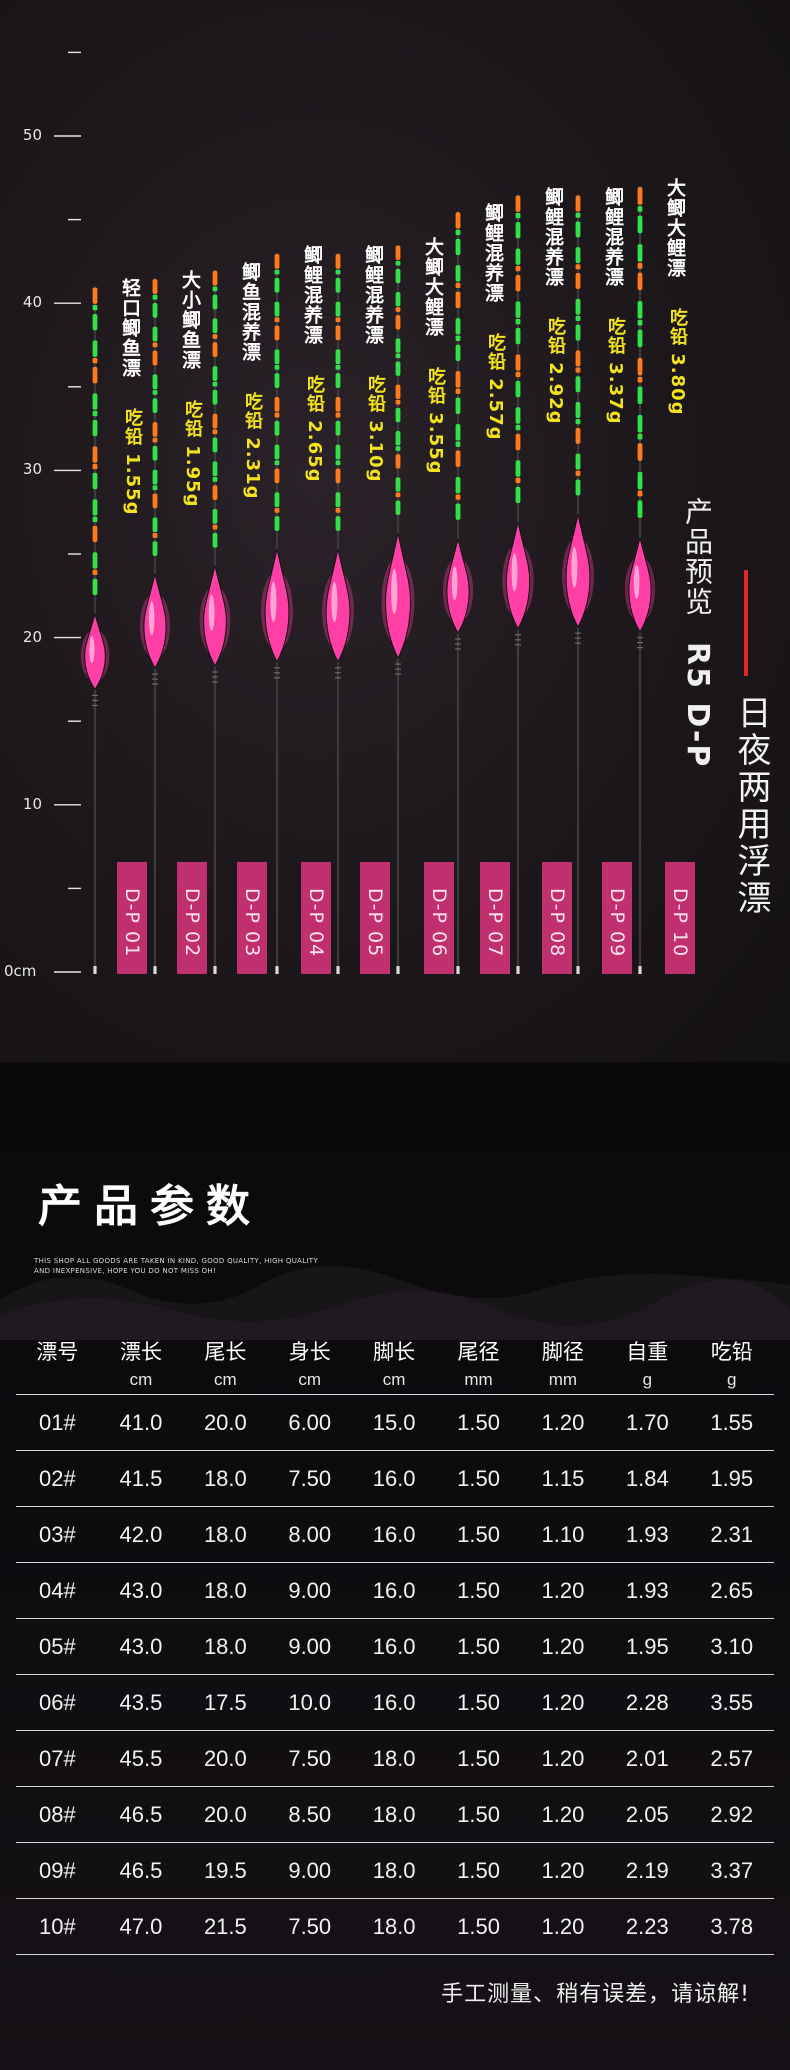  I want to click on float-model-label: D-P 08, so click(557, 923).